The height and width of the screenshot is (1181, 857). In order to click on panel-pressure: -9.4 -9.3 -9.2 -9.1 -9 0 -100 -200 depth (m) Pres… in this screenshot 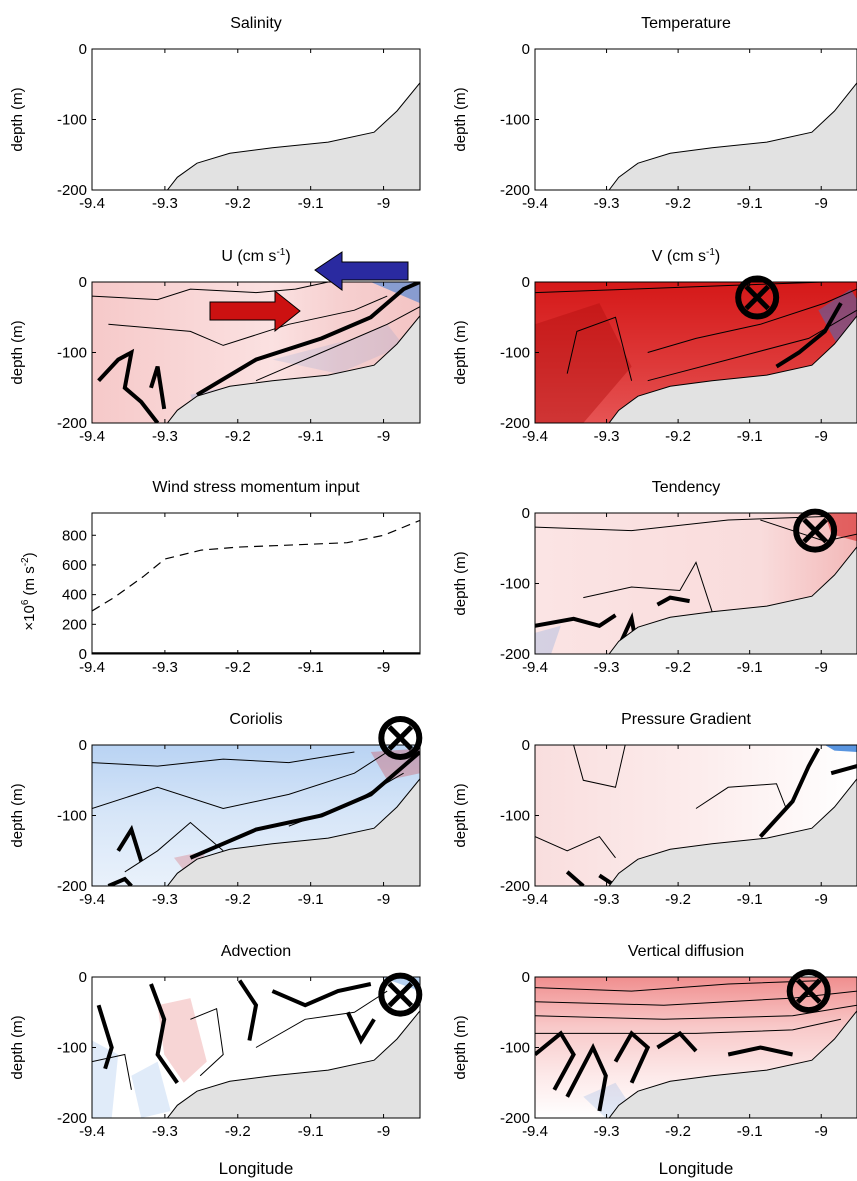, I will do `click(654, 809)`.